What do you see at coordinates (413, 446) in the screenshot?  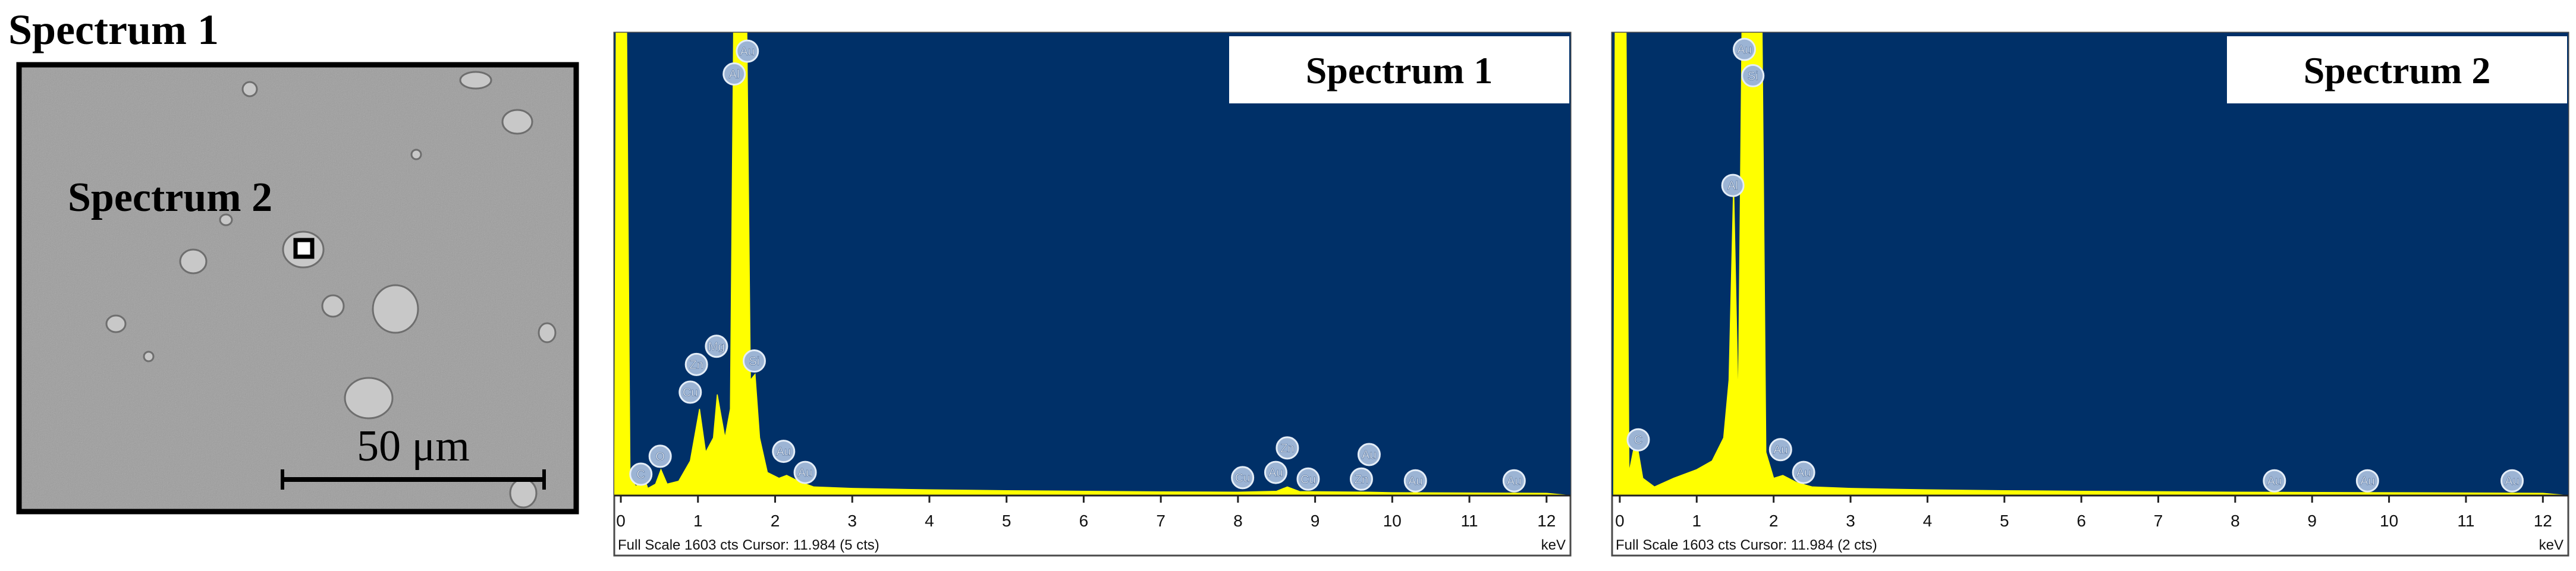 I see `scale-bar-label: 50 μm` at bounding box center [413, 446].